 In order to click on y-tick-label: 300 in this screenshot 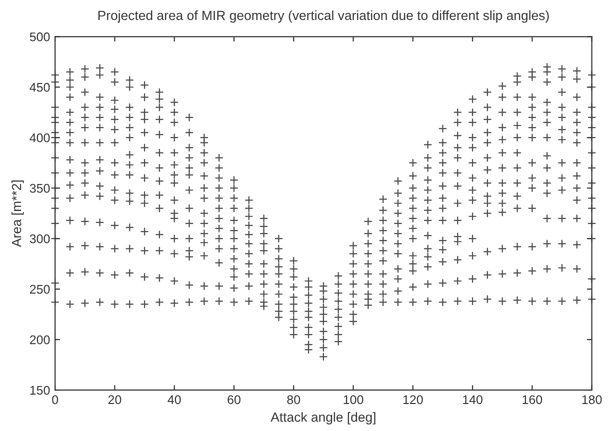, I will do `click(40, 239)`.